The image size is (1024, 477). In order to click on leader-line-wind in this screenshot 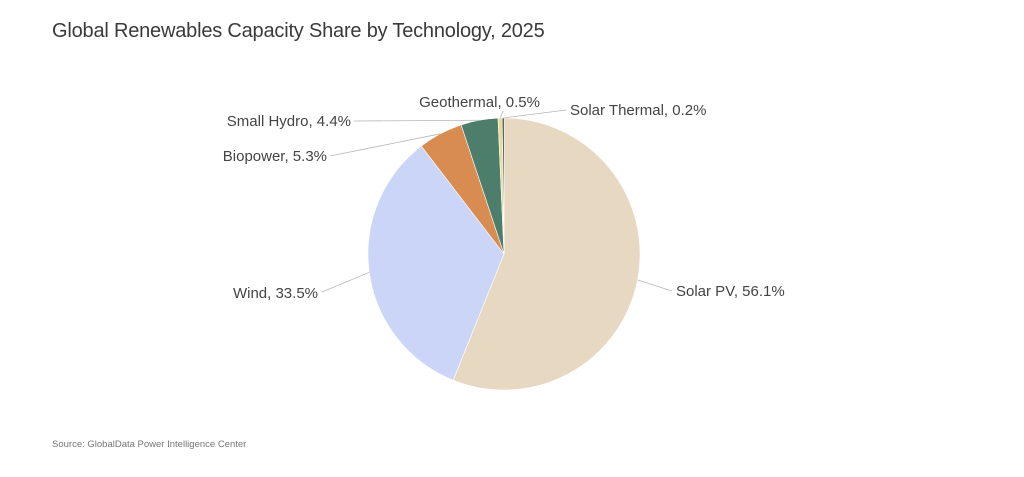, I will do `click(345, 282)`.